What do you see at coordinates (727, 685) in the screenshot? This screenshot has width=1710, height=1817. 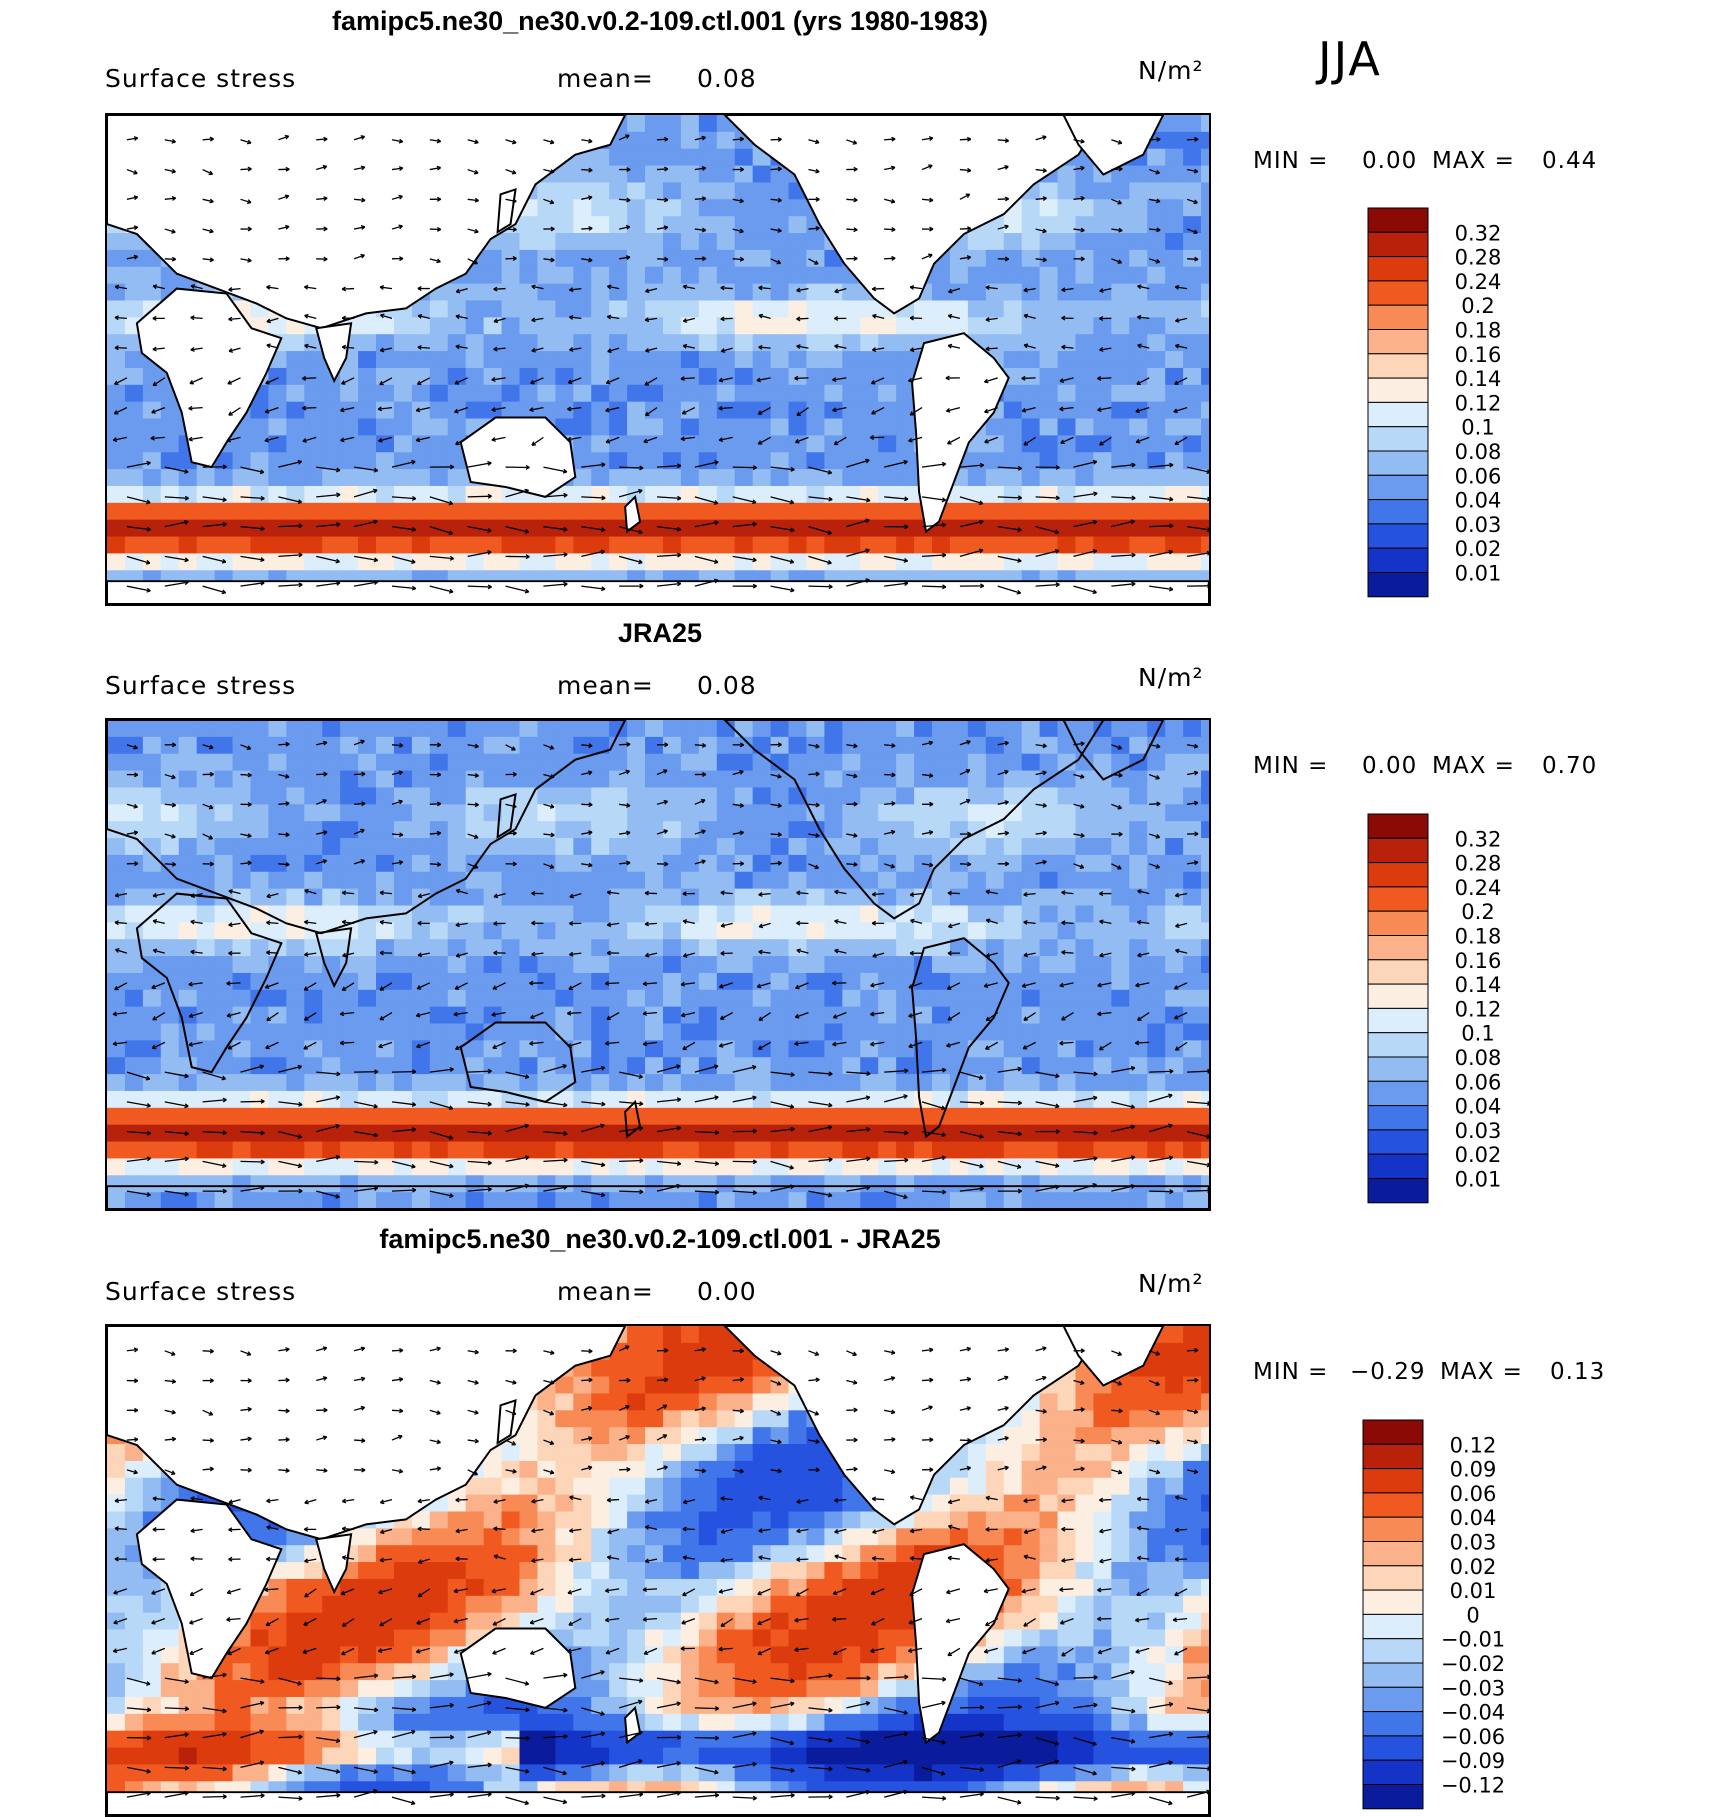 I see `panel-2-mean-value: 0.08` at bounding box center [727, 685].